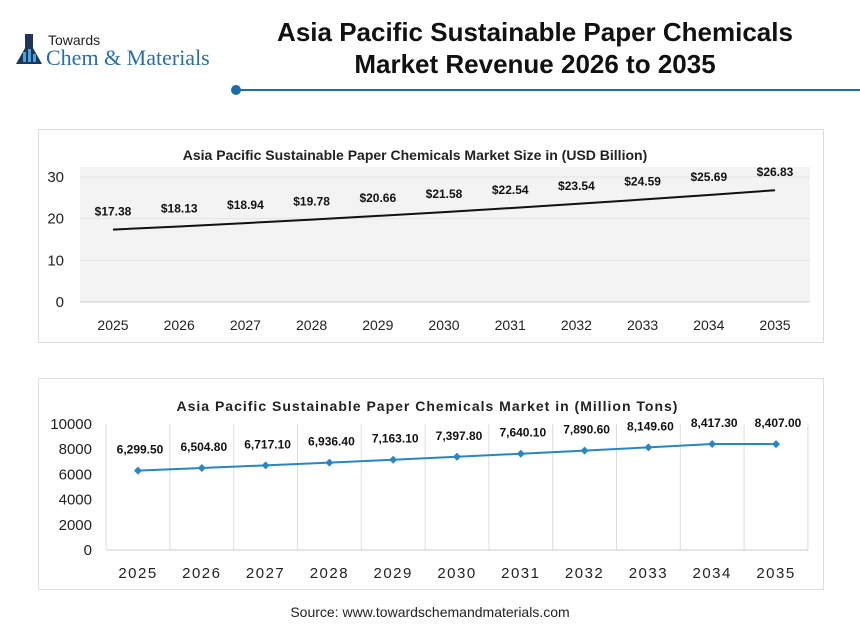  I want to click on logo-top: Towards, so click(74, 40).